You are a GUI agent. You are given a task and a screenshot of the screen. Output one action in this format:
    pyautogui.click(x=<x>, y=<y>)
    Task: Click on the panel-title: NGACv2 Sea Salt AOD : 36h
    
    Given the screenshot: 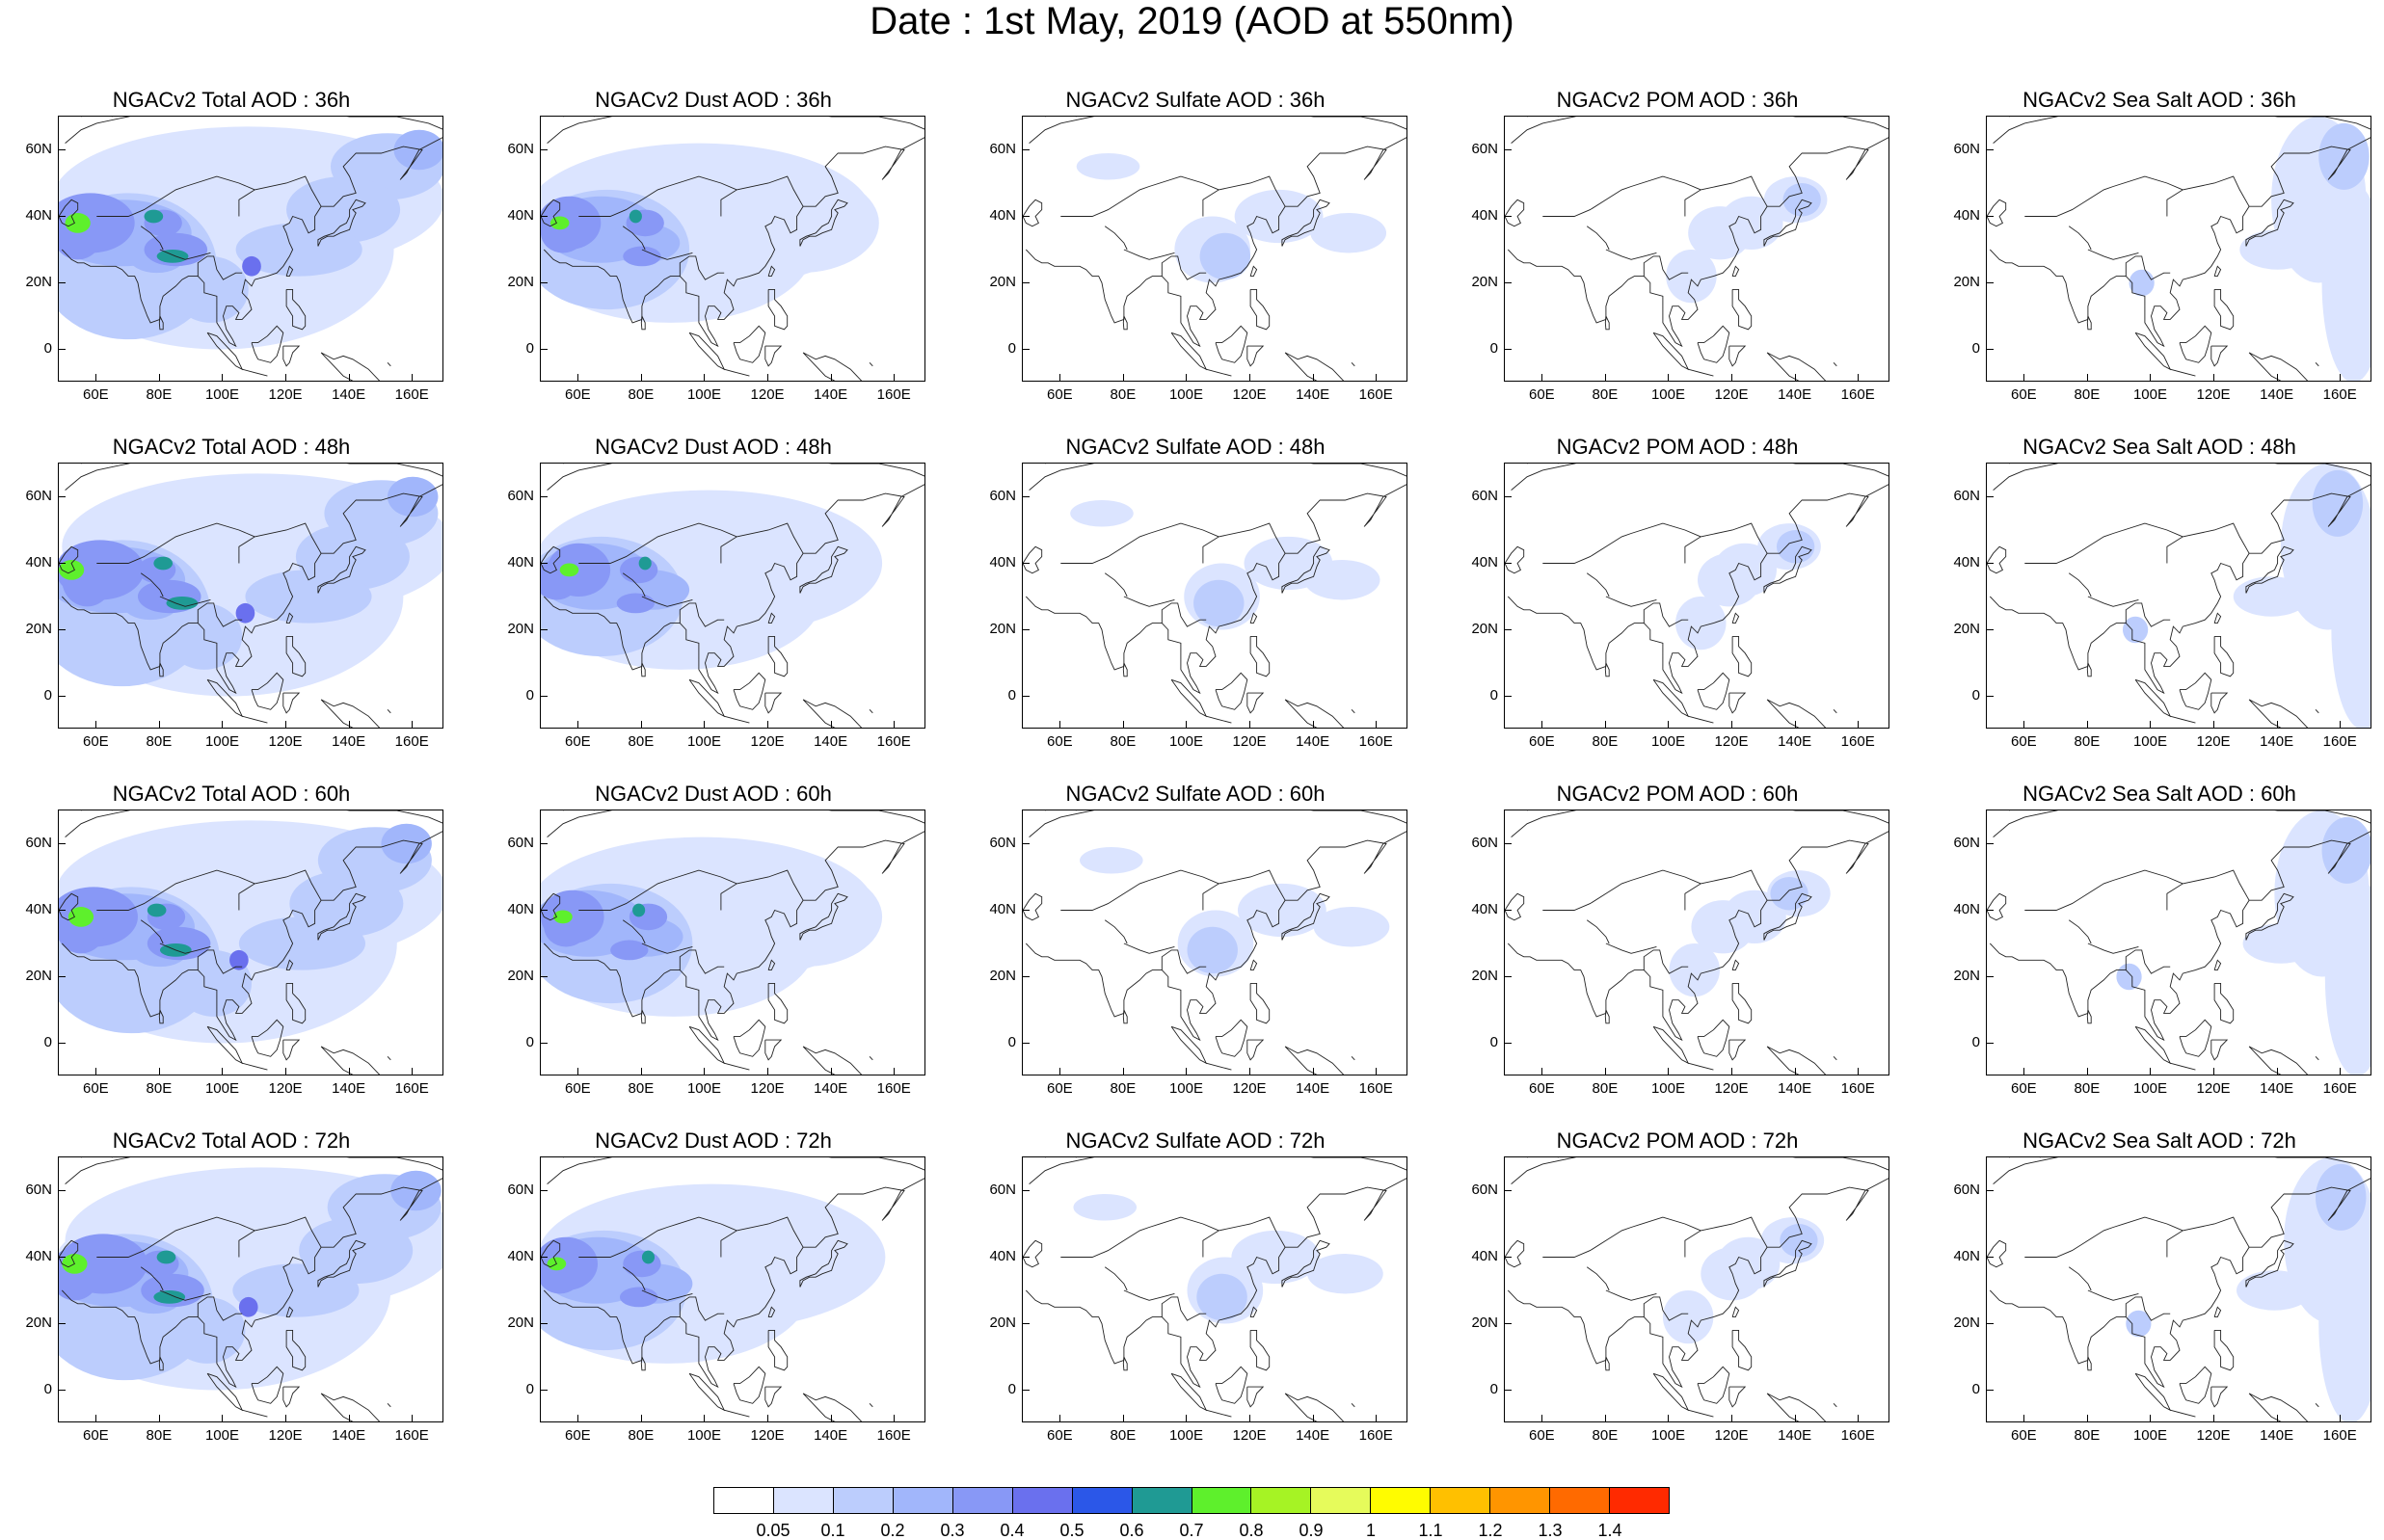 What is the action you would take?
    pyautogui.click(x=2159, y=100)
    